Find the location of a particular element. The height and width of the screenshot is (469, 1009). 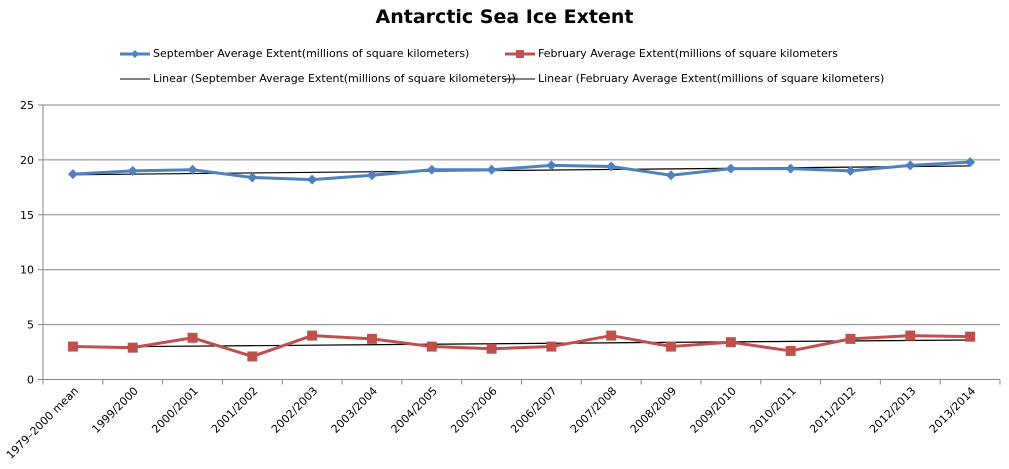

x-tick-label: 2008/2009 is located at coordinates (653, 409).